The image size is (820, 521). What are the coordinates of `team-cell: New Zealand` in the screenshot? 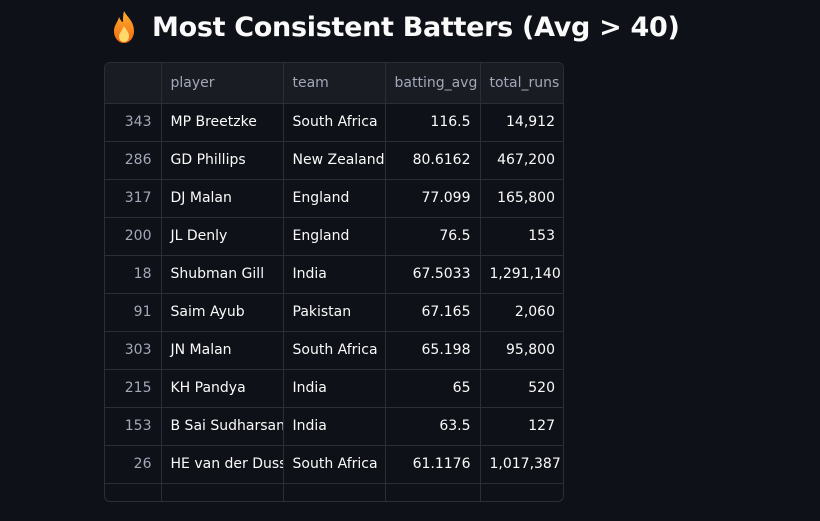 It's located at (334, 160).